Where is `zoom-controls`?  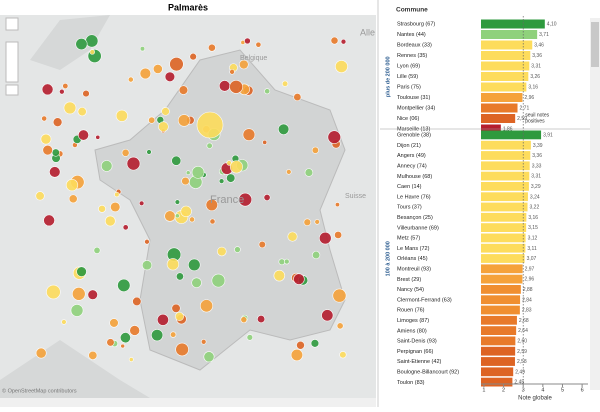 zoom-controls is located at coordinates (12, 62).